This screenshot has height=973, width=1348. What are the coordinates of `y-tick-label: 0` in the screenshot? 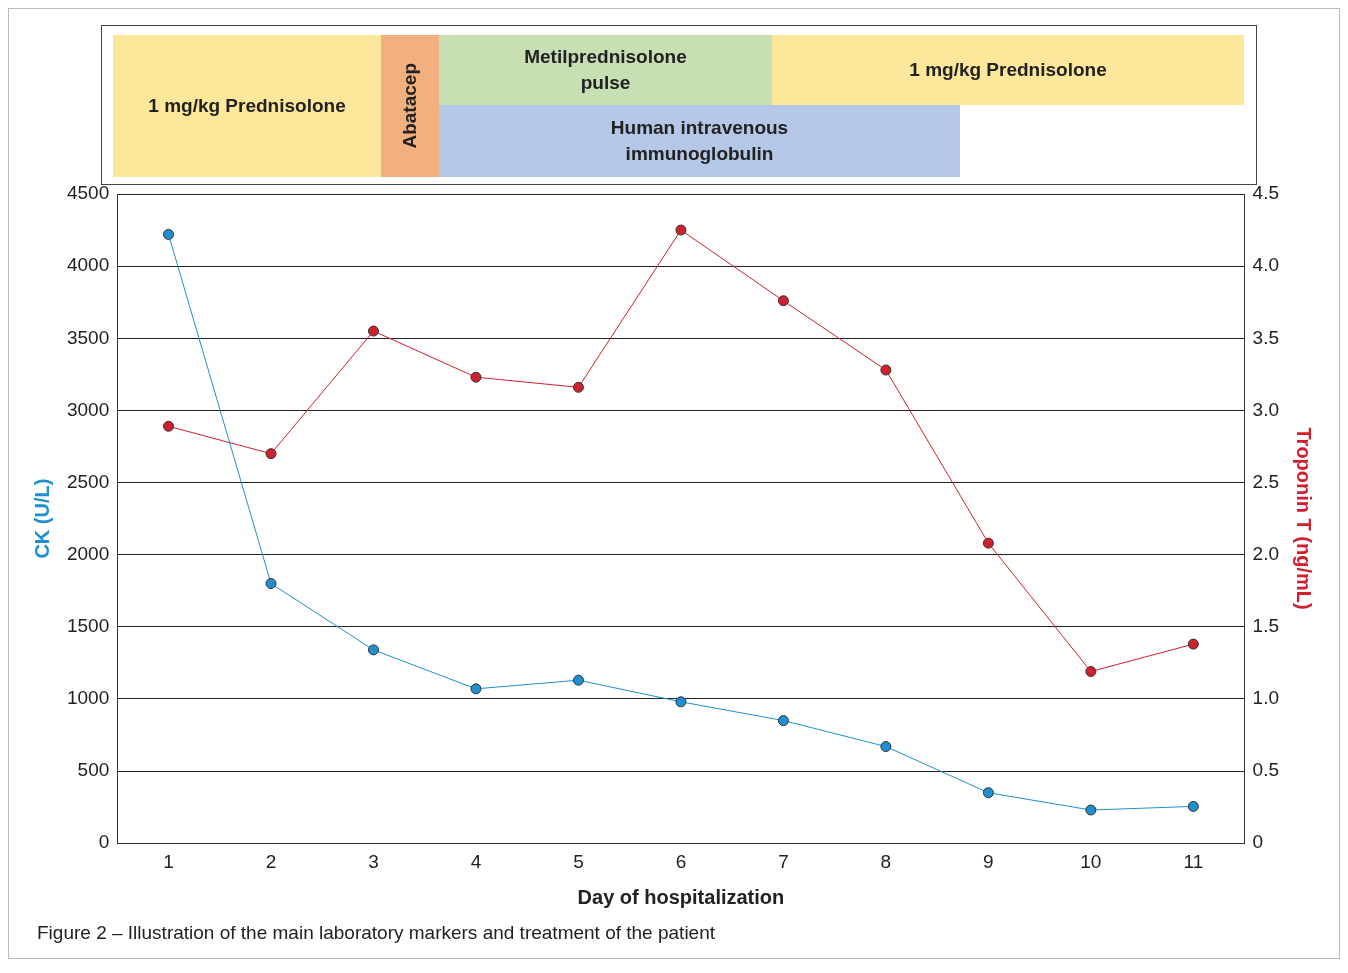 It's located at (104, 842).